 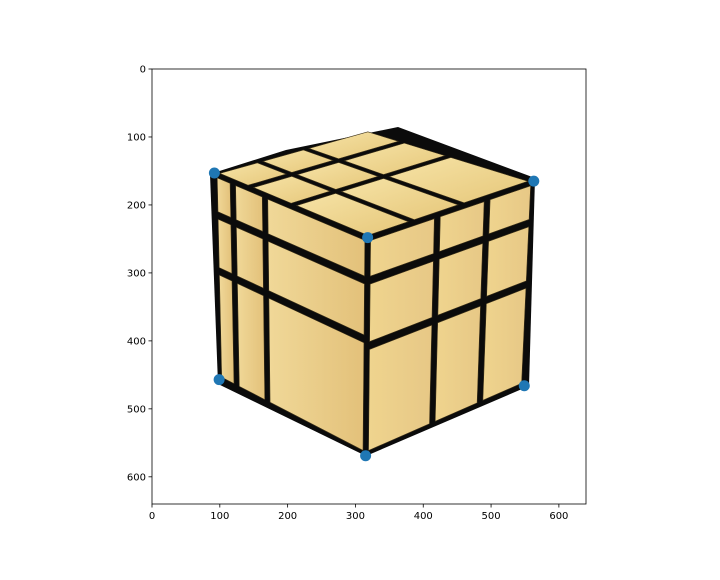 What do you see at coordinates (136, 205) in the screenshot?
I see `y-tick-label: 200` at bounding box center [136, 205].